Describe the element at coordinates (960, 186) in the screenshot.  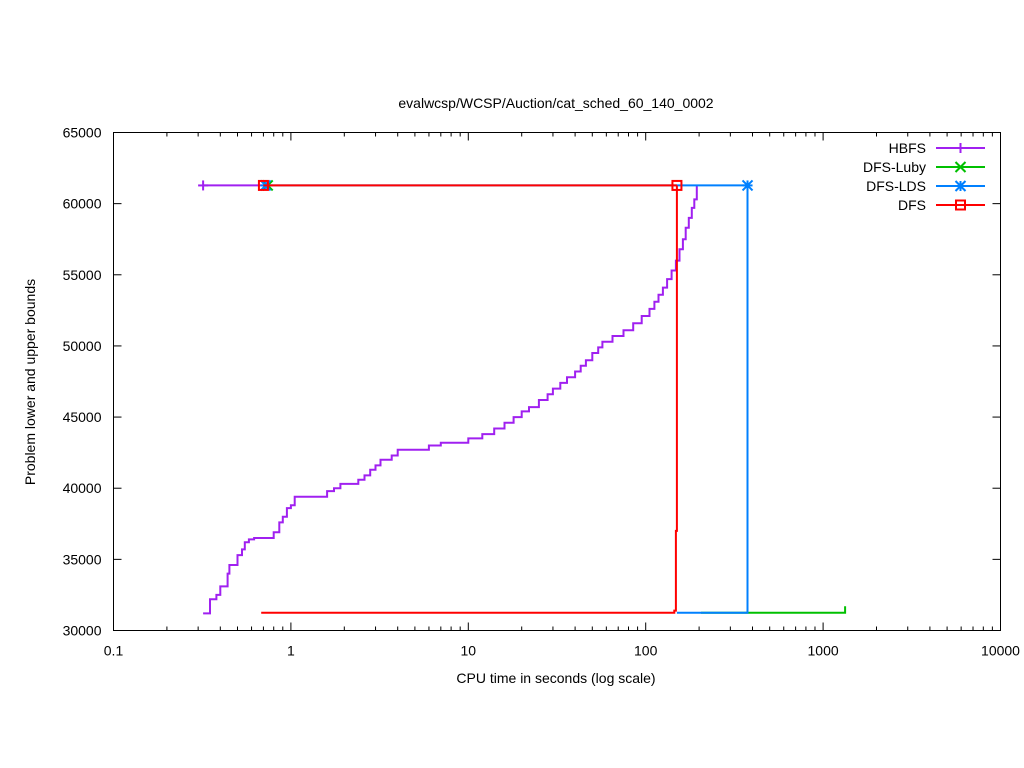
I see `legend-marker-dfs-lds` at that location.